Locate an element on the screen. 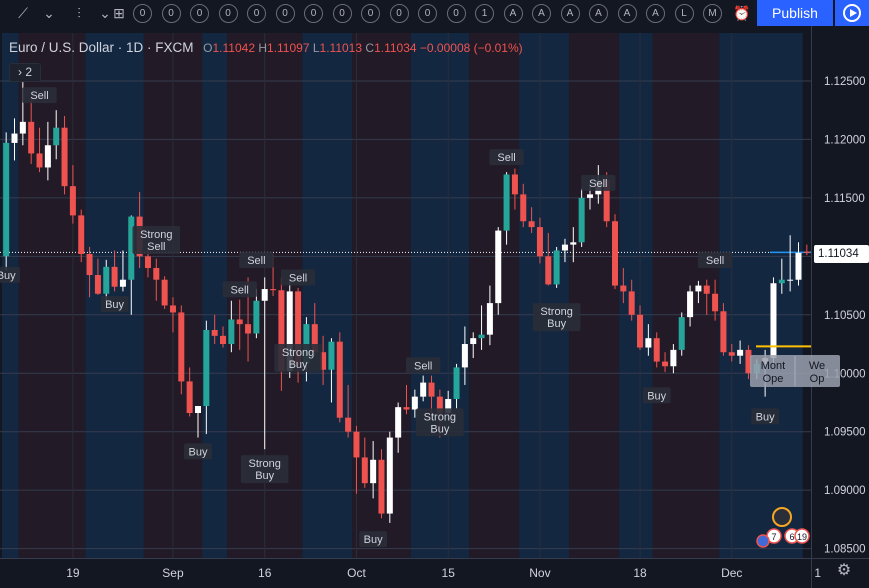  high-label: H is located at coordinates (263, 48).